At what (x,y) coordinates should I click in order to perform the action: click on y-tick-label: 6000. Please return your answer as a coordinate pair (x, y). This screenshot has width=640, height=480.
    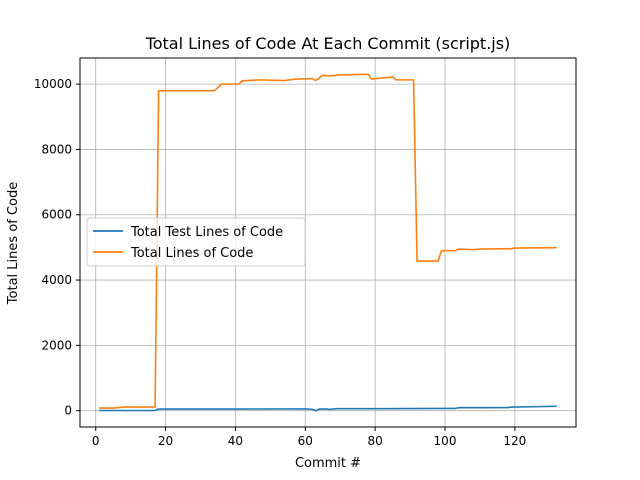
    Looking at the image, I should click on (56, 215).